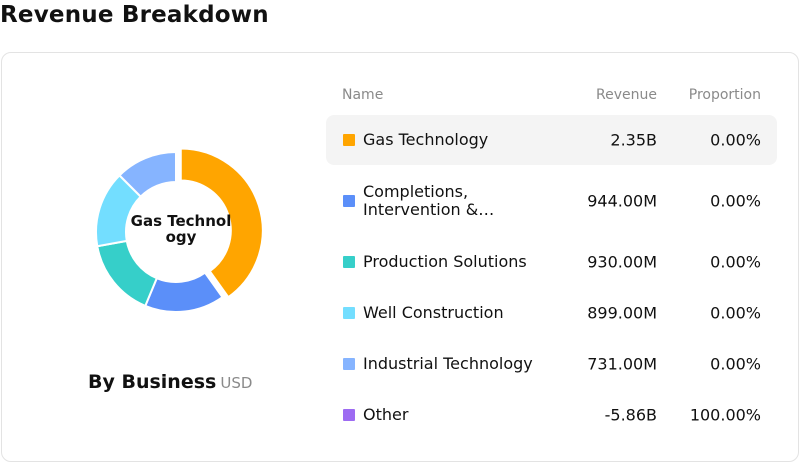 Image resolution: width=800 pixels, height=463 pixels. Describe the element at coordinates (725, 415) in the screenshot. I see `row-proportion: 100.00%` at that location.